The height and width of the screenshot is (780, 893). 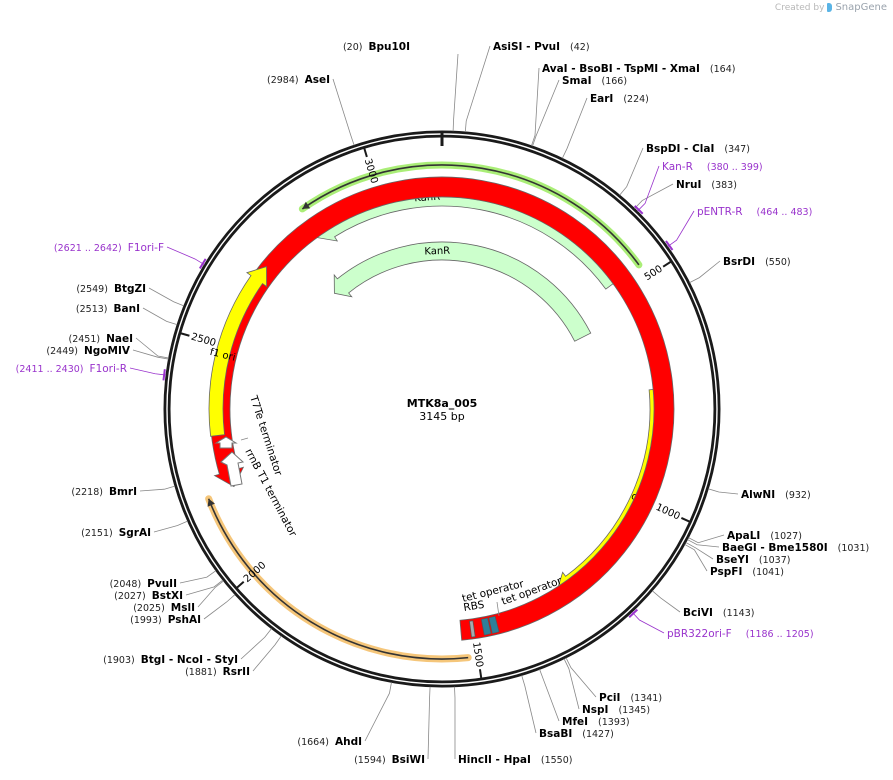 What do you see at coordinates (619, 99) in the screenshot?
I see `enzyme-site-label: EarI (224)` at bounding box center [619, 99].